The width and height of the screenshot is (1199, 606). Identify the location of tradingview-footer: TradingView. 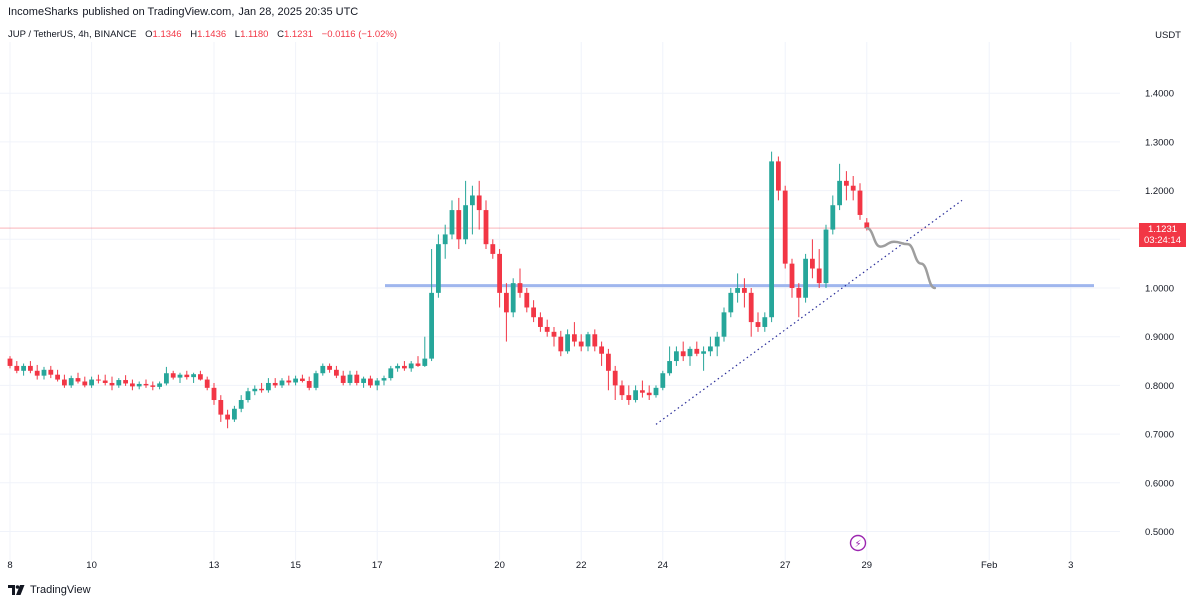
(49, 590).